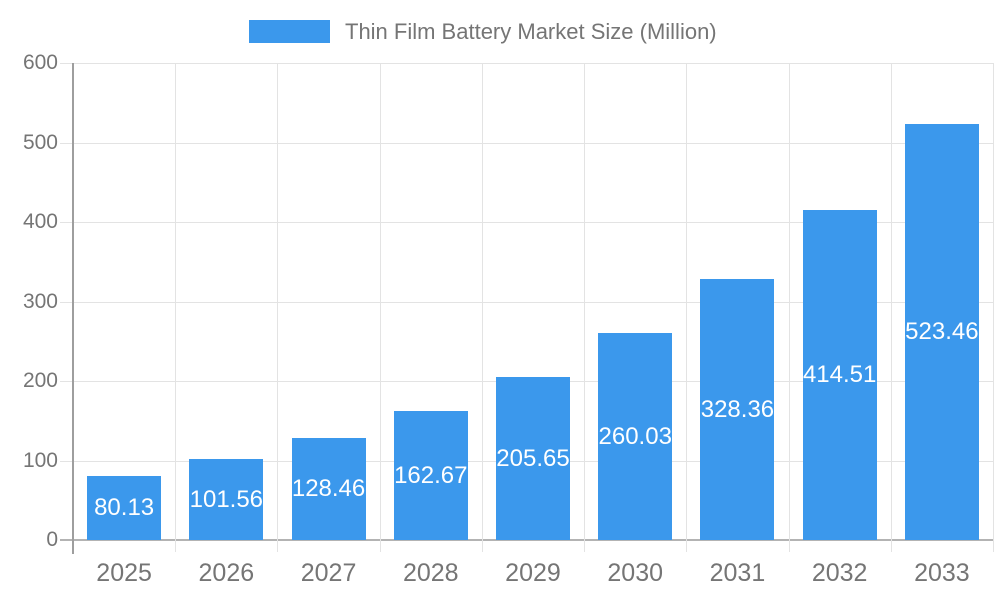 The width and height of the screenshot is (1000, 600). Describe the element at coordinates (40, 221) in the screenshot. I see `y-axis-label: 400` at that location.